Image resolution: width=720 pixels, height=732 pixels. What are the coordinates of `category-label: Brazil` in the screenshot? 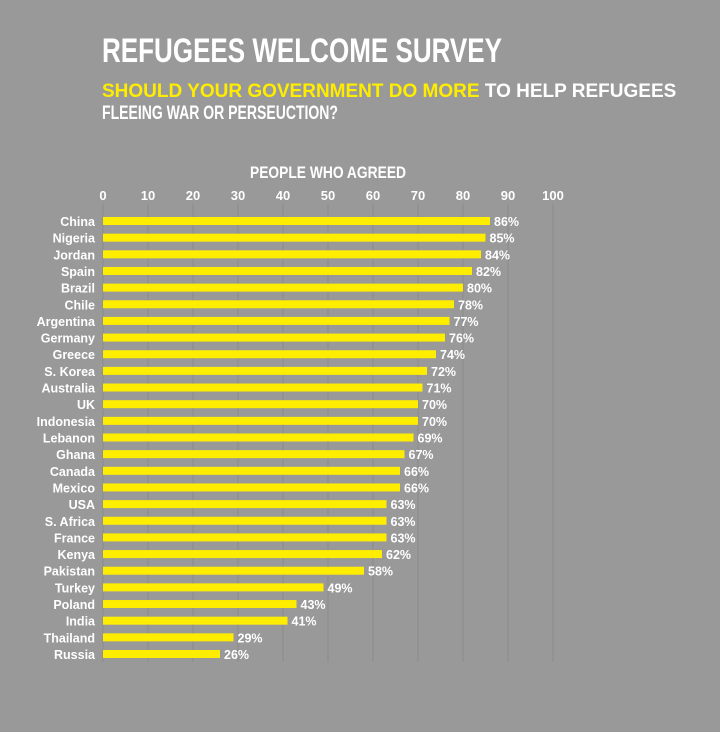 It's located at (78, 289).